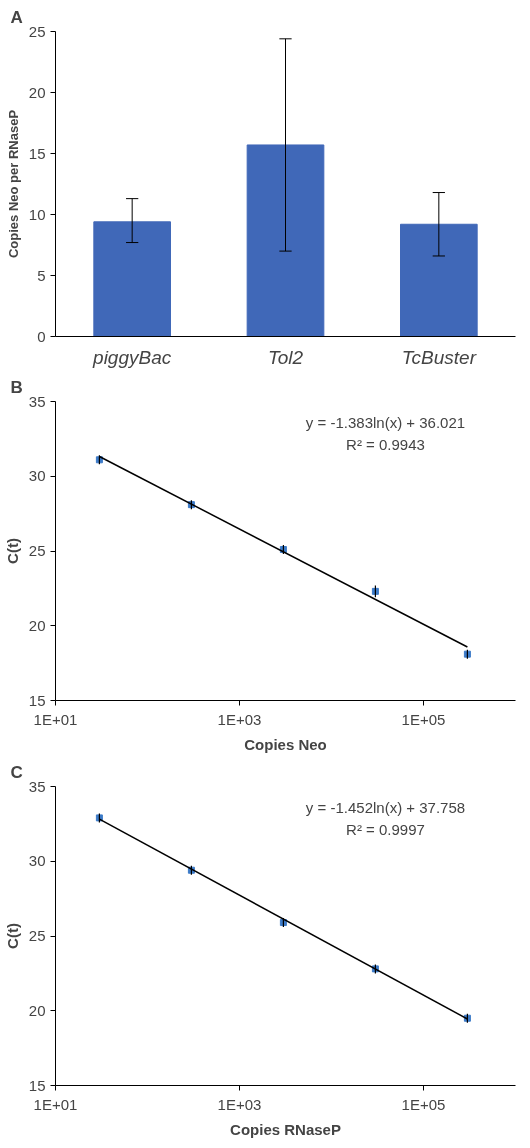  I want to click on annotation: y = -1.383ln(x) + 36.021, so click(385, 422).